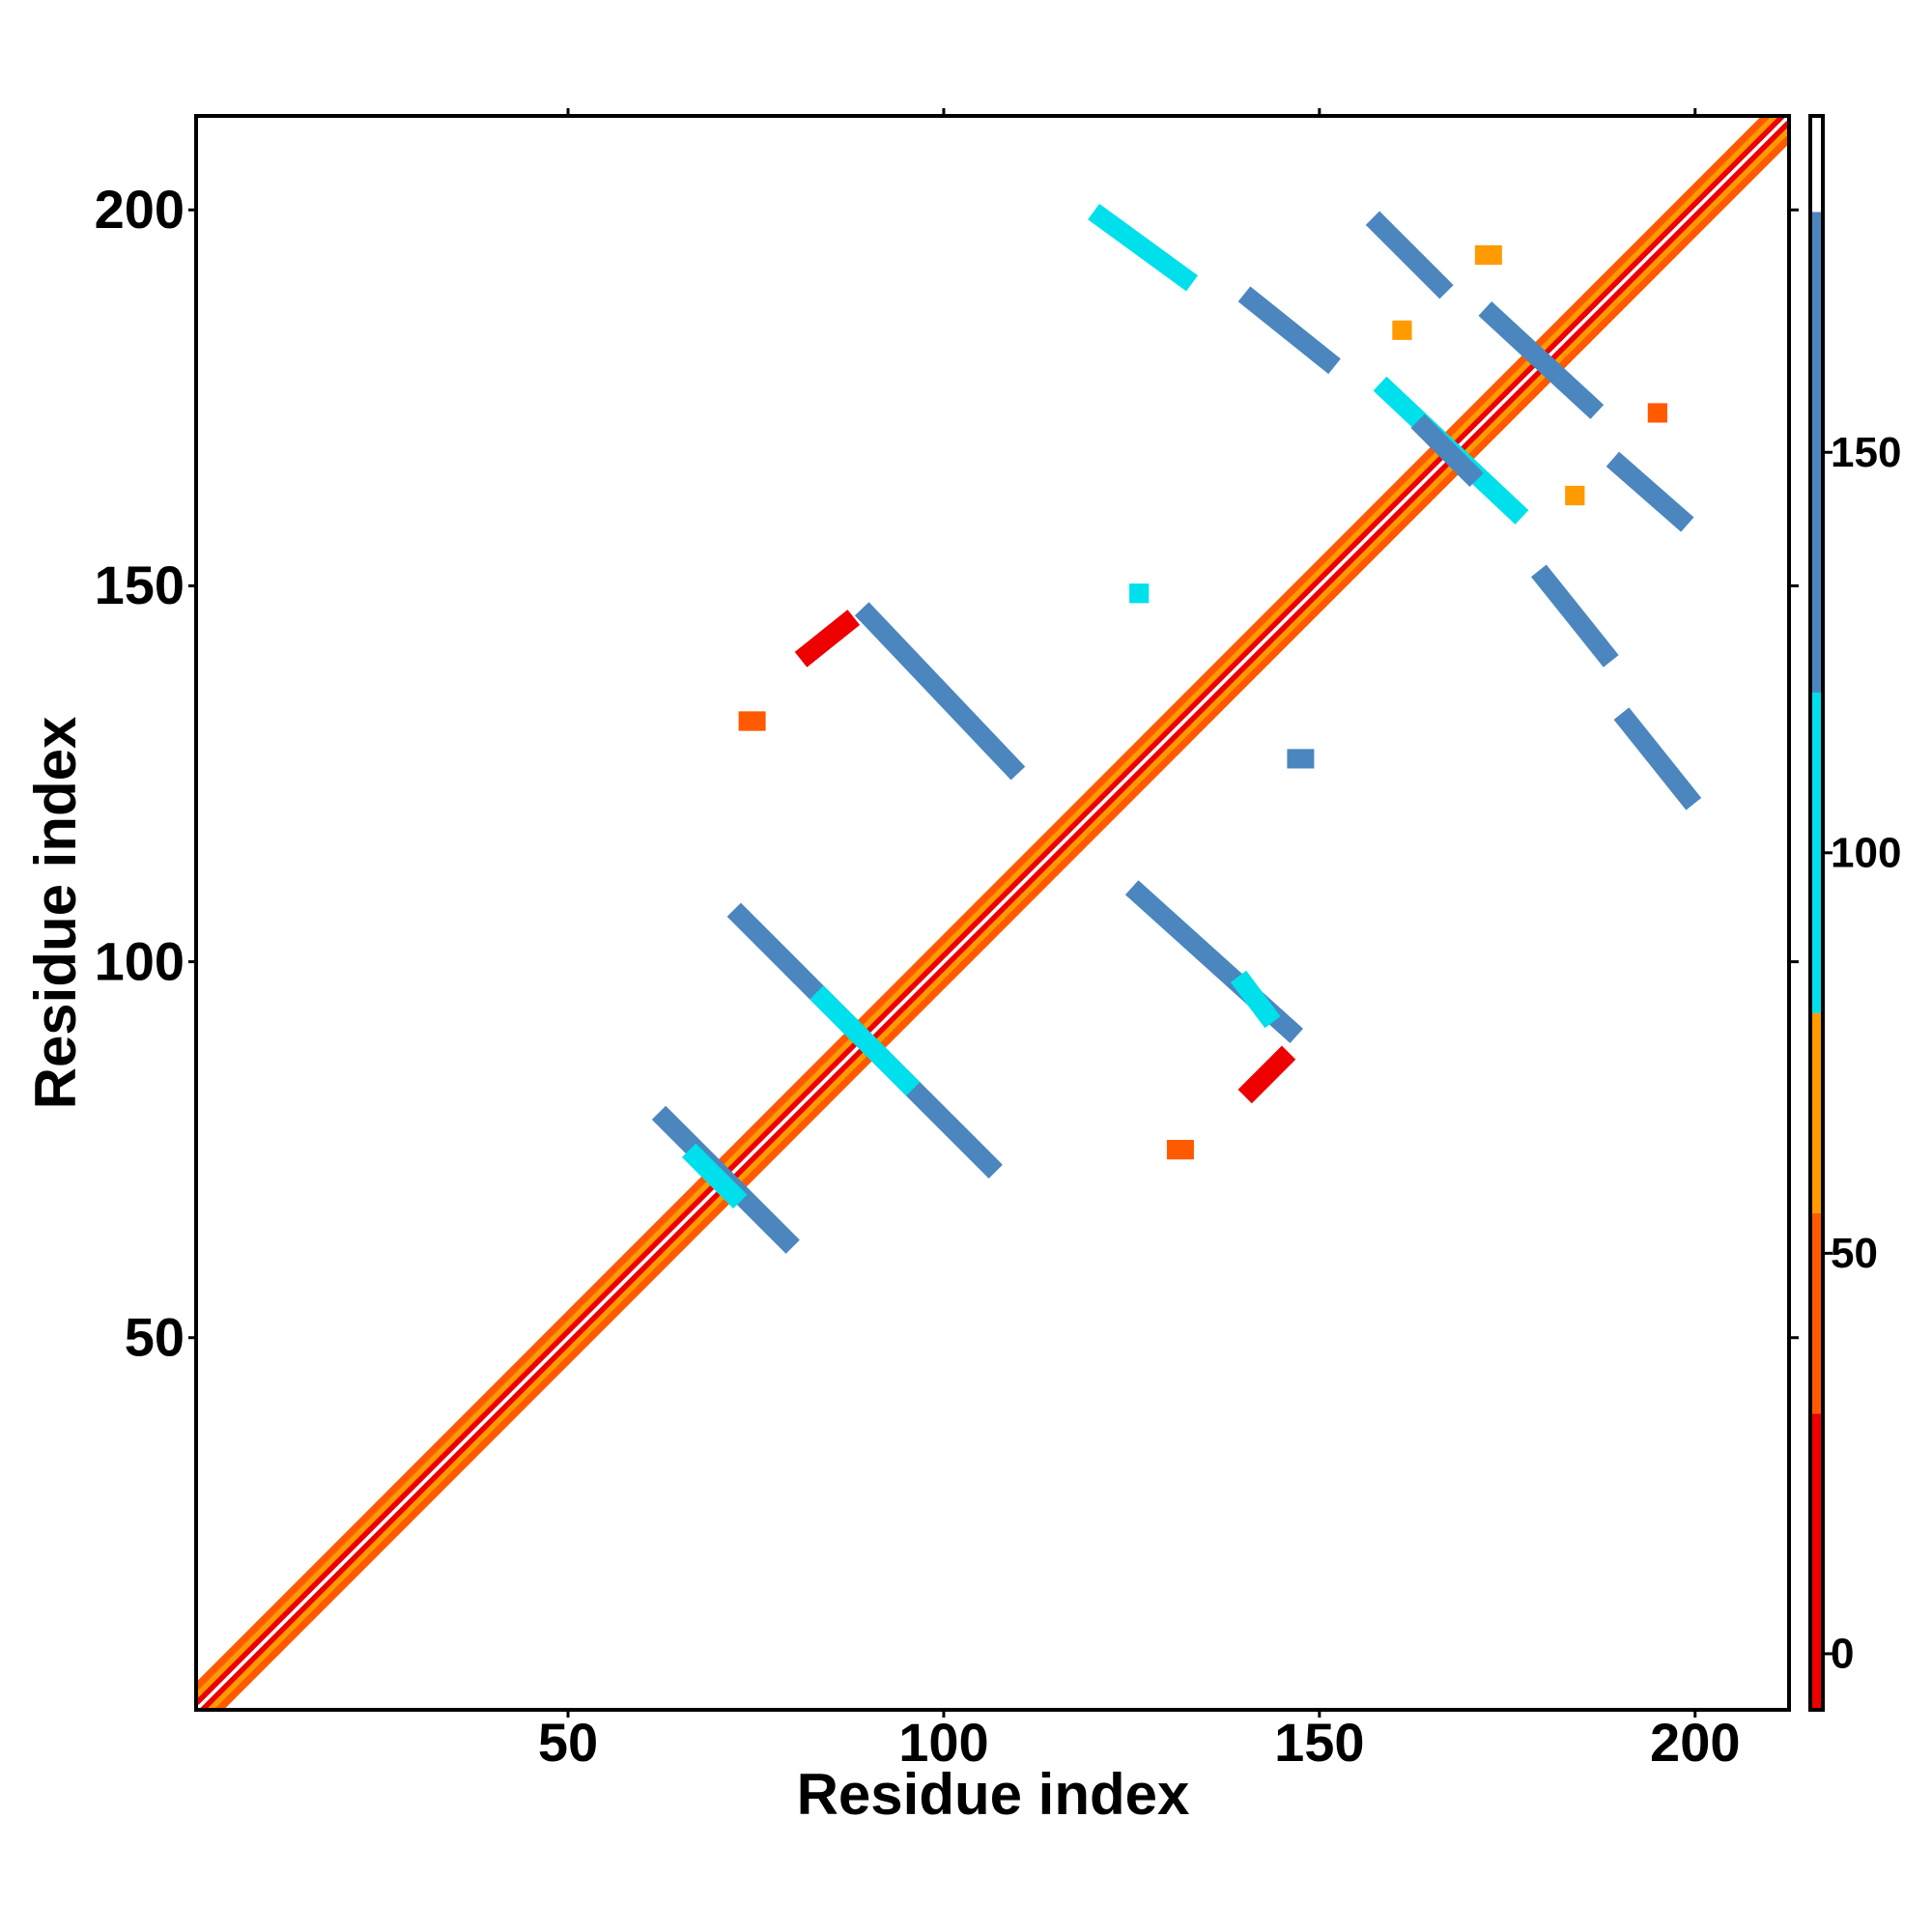  I want to click on y-axis-label: Residue index, so click(55, 913).